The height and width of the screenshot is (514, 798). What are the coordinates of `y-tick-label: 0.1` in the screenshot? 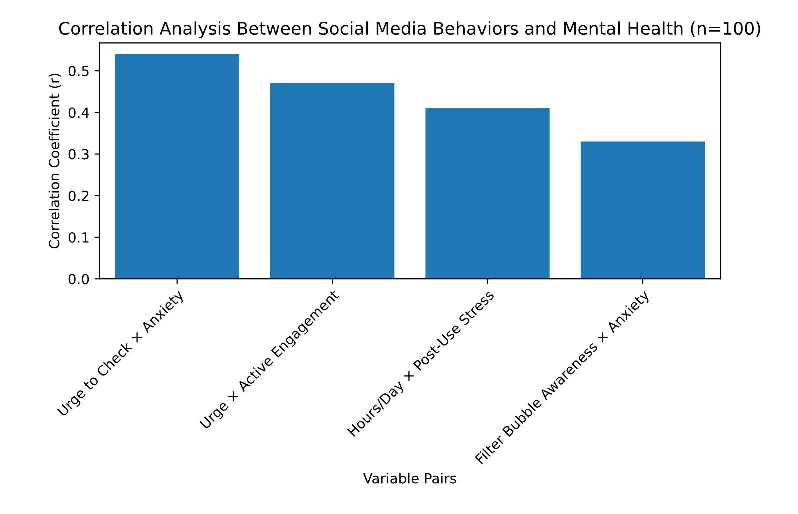 It's located at (78, 237).